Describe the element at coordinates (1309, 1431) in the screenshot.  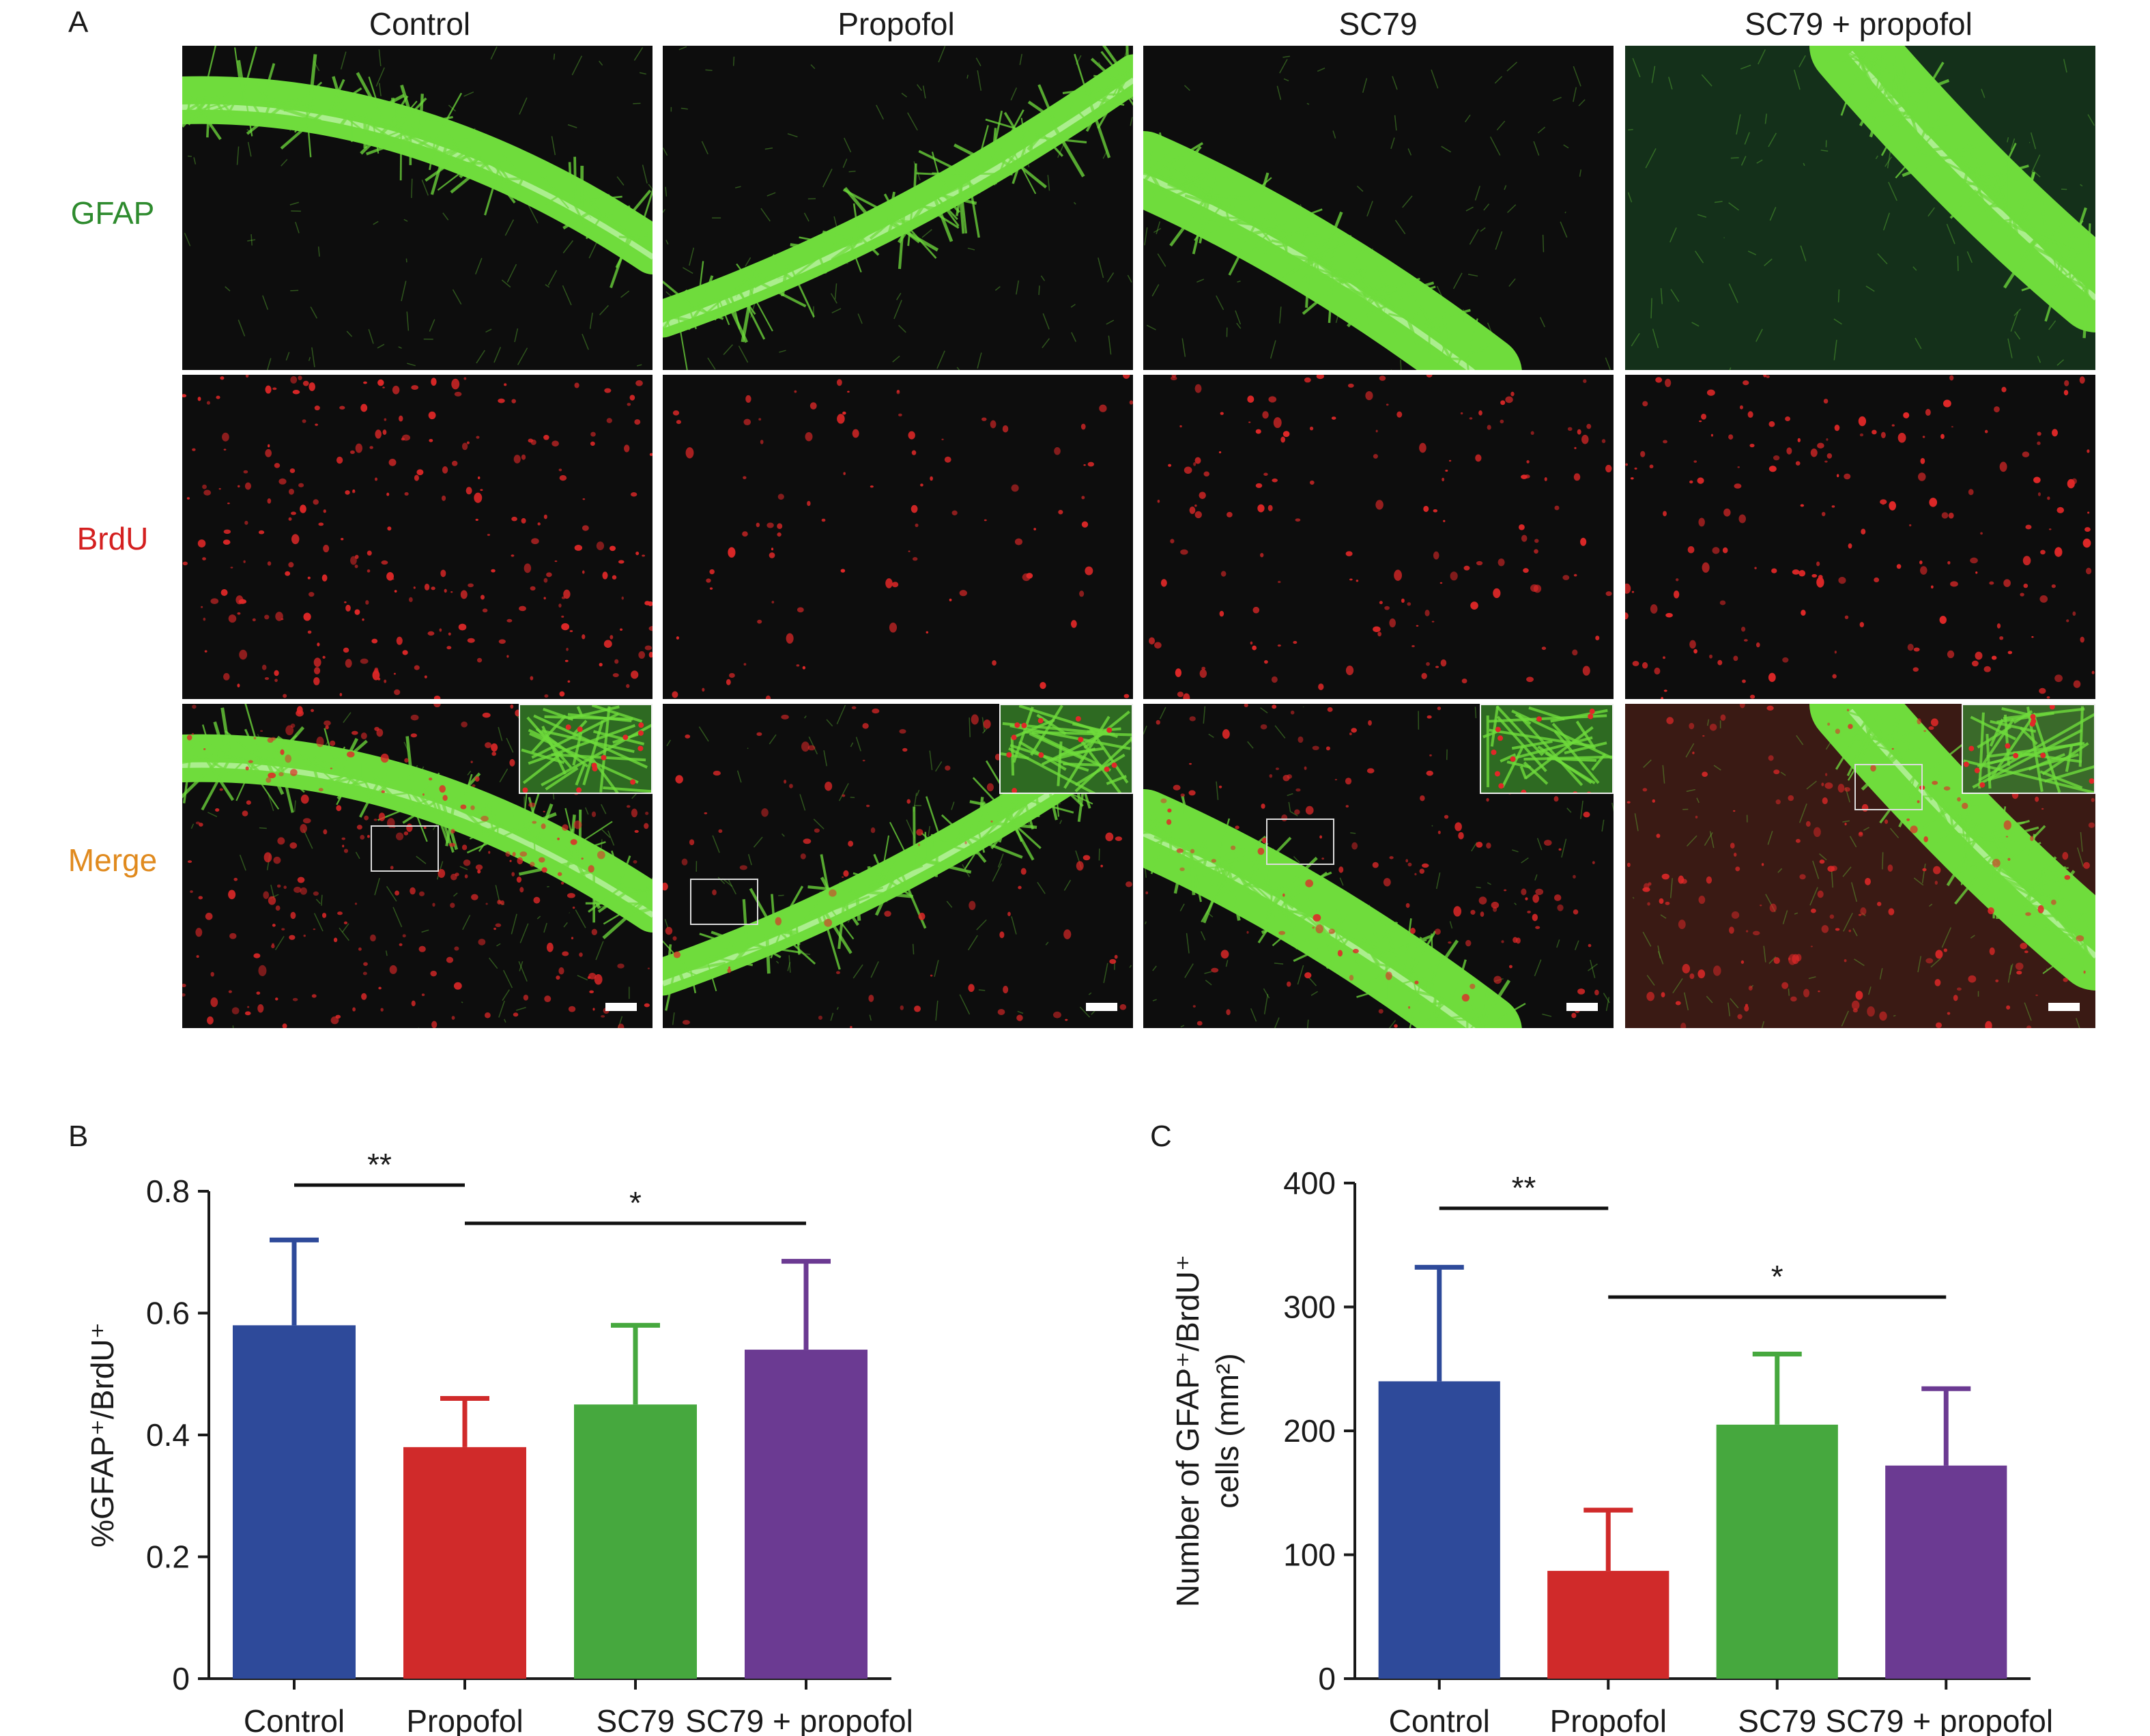
I see `y-tick-label: 200` at that location.